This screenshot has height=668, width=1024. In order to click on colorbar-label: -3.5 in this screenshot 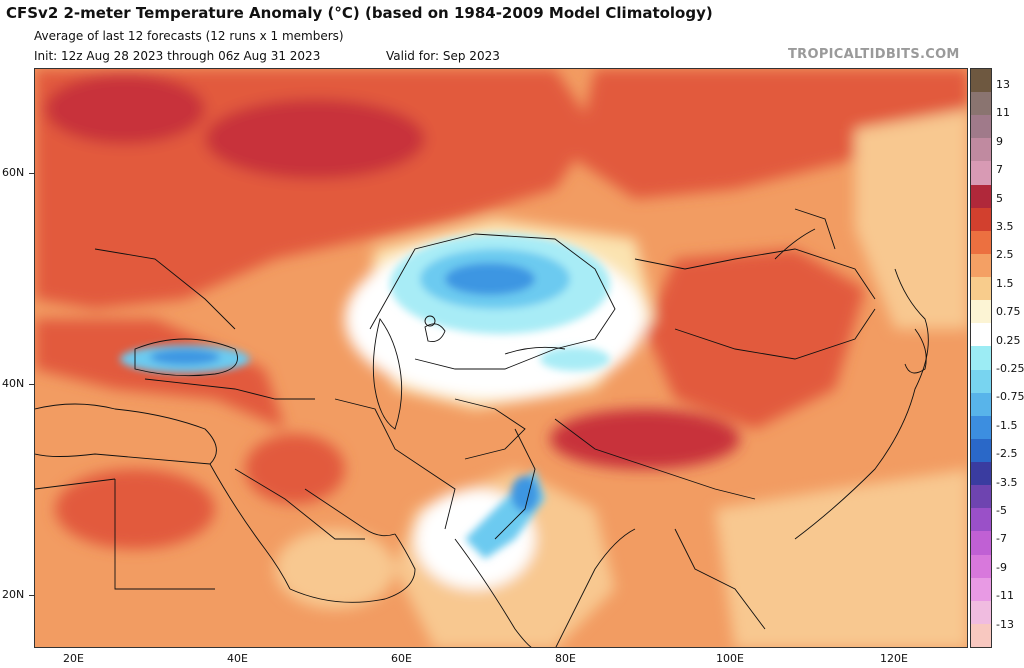, I will do `click(1007, 482)`.